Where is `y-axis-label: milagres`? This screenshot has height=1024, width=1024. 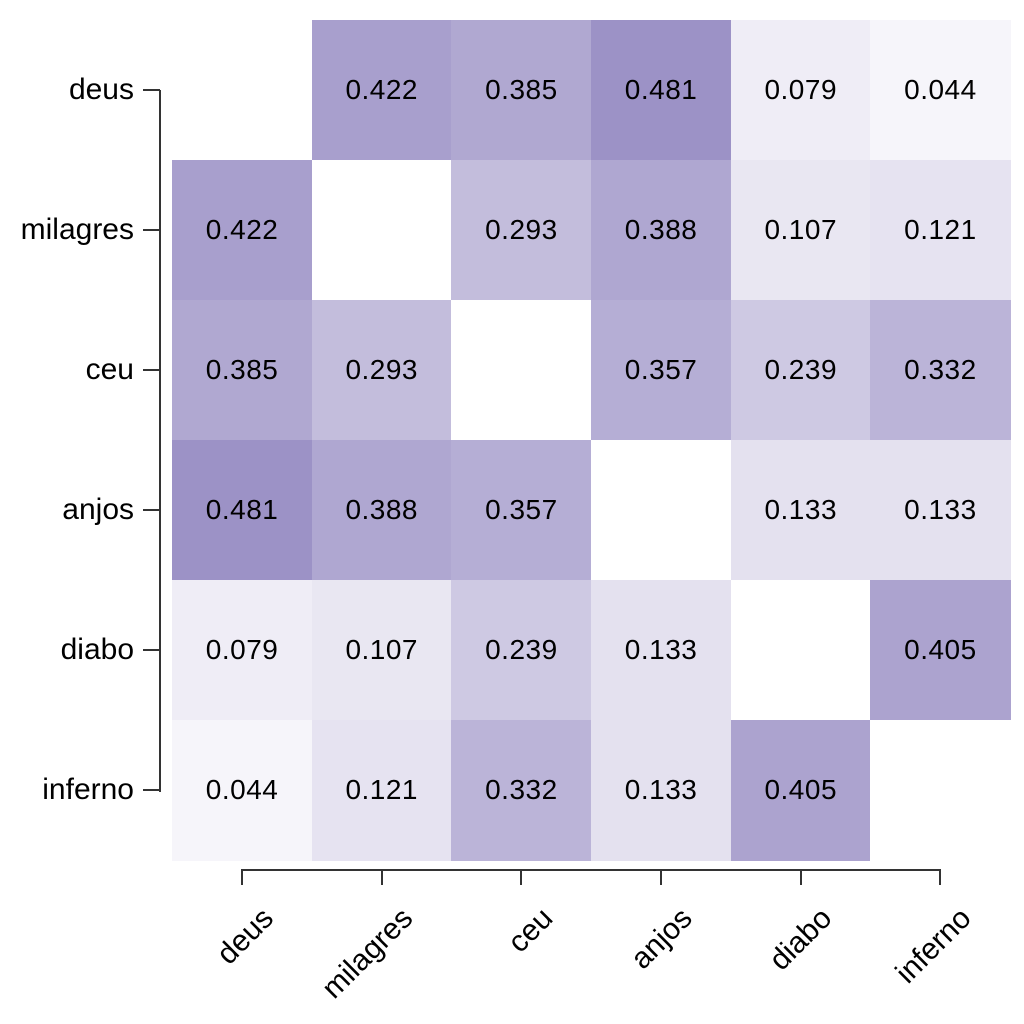
y-axis-label: milagres is located at coordinates (77, 229).